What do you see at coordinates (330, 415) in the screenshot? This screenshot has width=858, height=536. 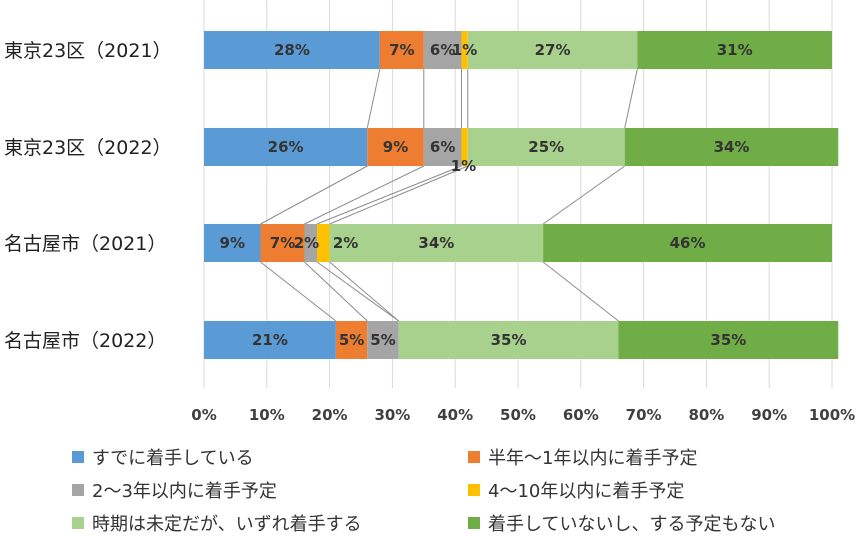 I see `x-tick-label: 20%` at bounding box center [330, 415].